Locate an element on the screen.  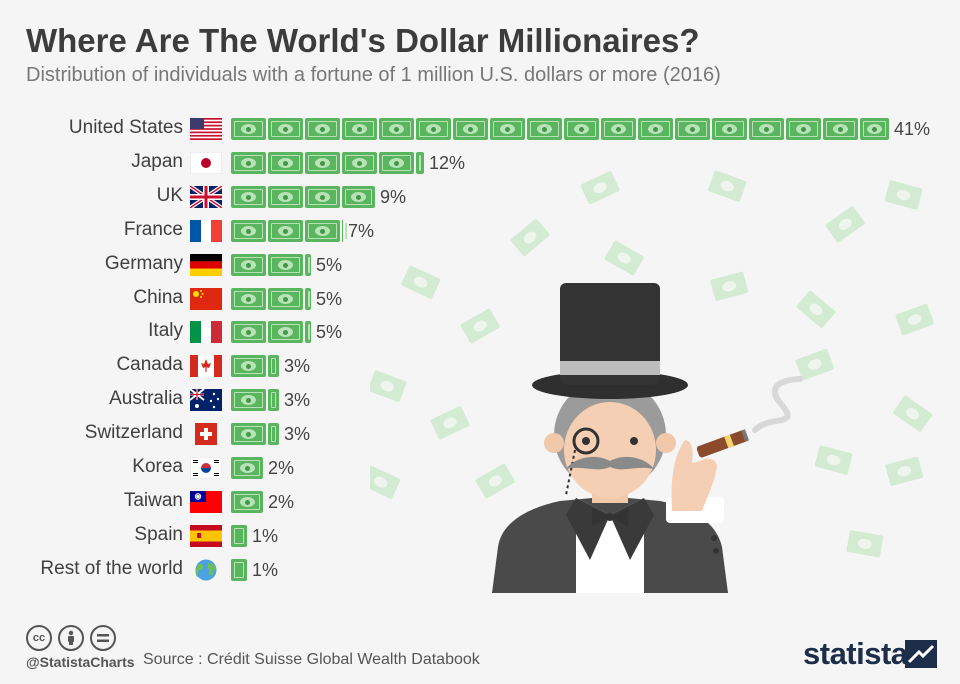
china-flag-icon is located at coordinates (206, 299).